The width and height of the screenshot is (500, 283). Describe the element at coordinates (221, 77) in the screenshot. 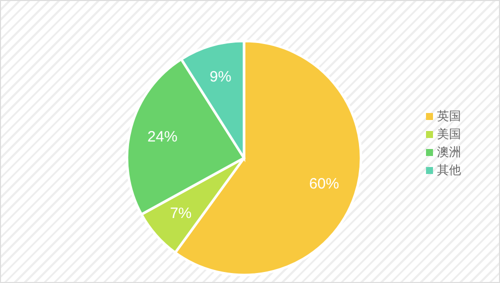

I see `data-label: 9%` at that location.